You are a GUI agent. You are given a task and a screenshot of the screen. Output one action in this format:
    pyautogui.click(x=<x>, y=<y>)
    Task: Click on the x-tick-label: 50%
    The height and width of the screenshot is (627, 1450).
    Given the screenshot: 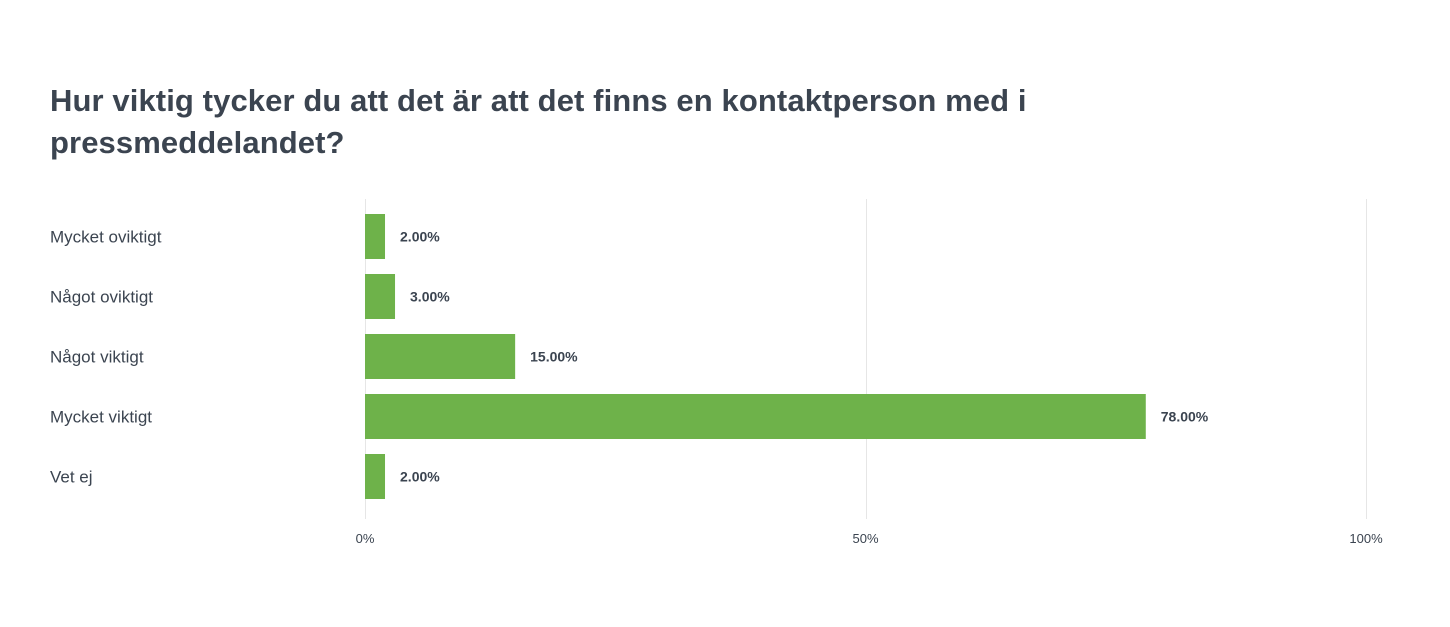 What is the action you would take?
    pyautogui.click(x=865, y=538)
    